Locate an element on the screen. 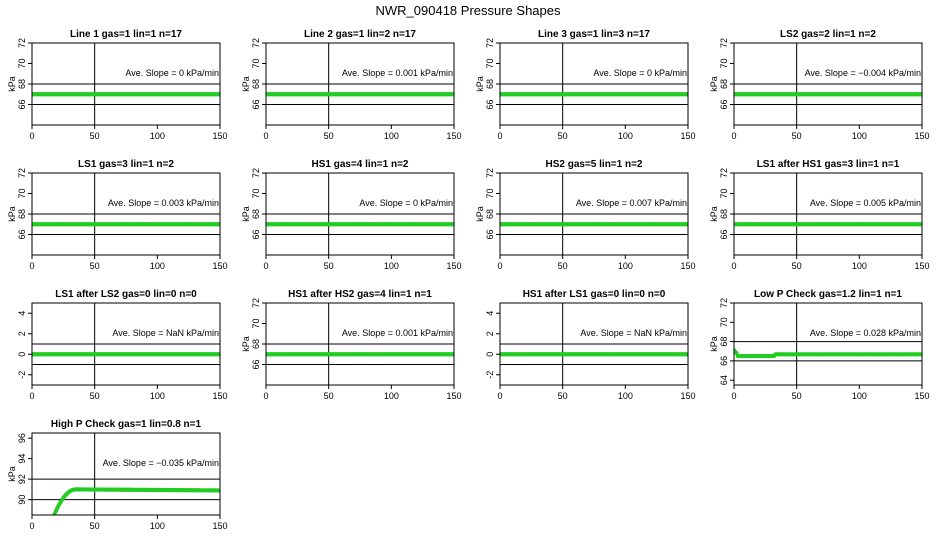  y-tick-label: -2 is located at coordinates (22, 375).